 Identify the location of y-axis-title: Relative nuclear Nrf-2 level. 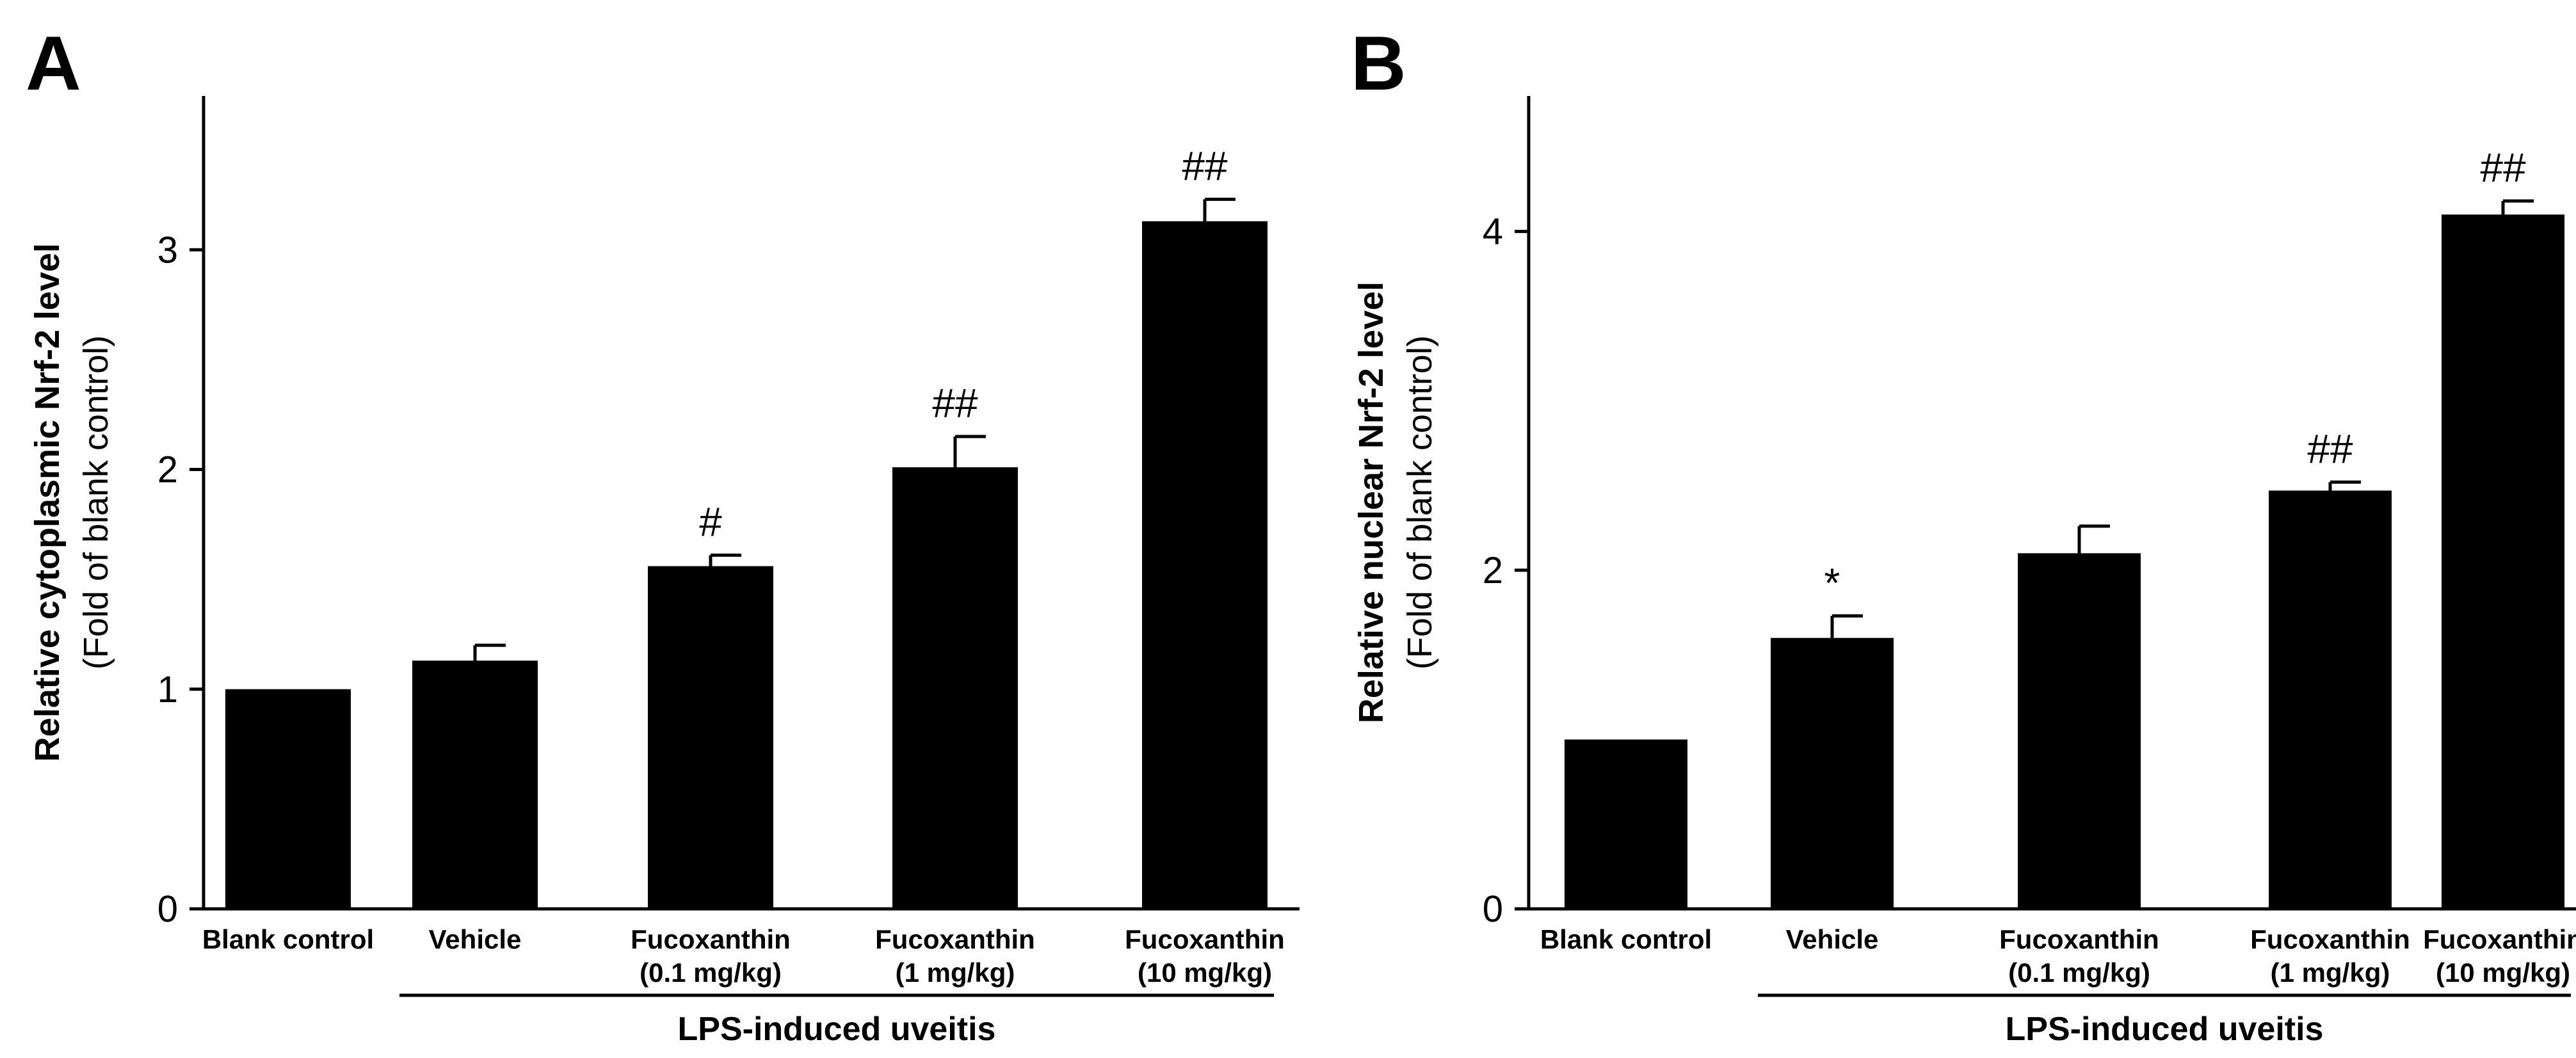
(1371, 502).